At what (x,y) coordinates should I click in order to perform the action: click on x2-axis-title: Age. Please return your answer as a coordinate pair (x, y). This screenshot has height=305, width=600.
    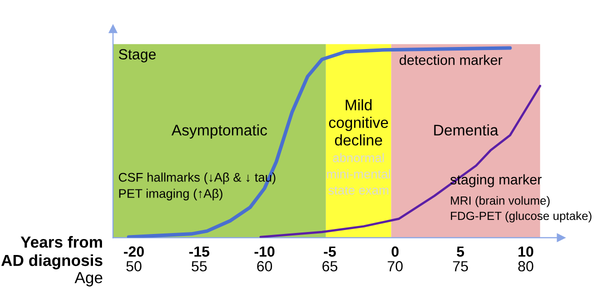
    Looking at the image, I should click on (88, 279).